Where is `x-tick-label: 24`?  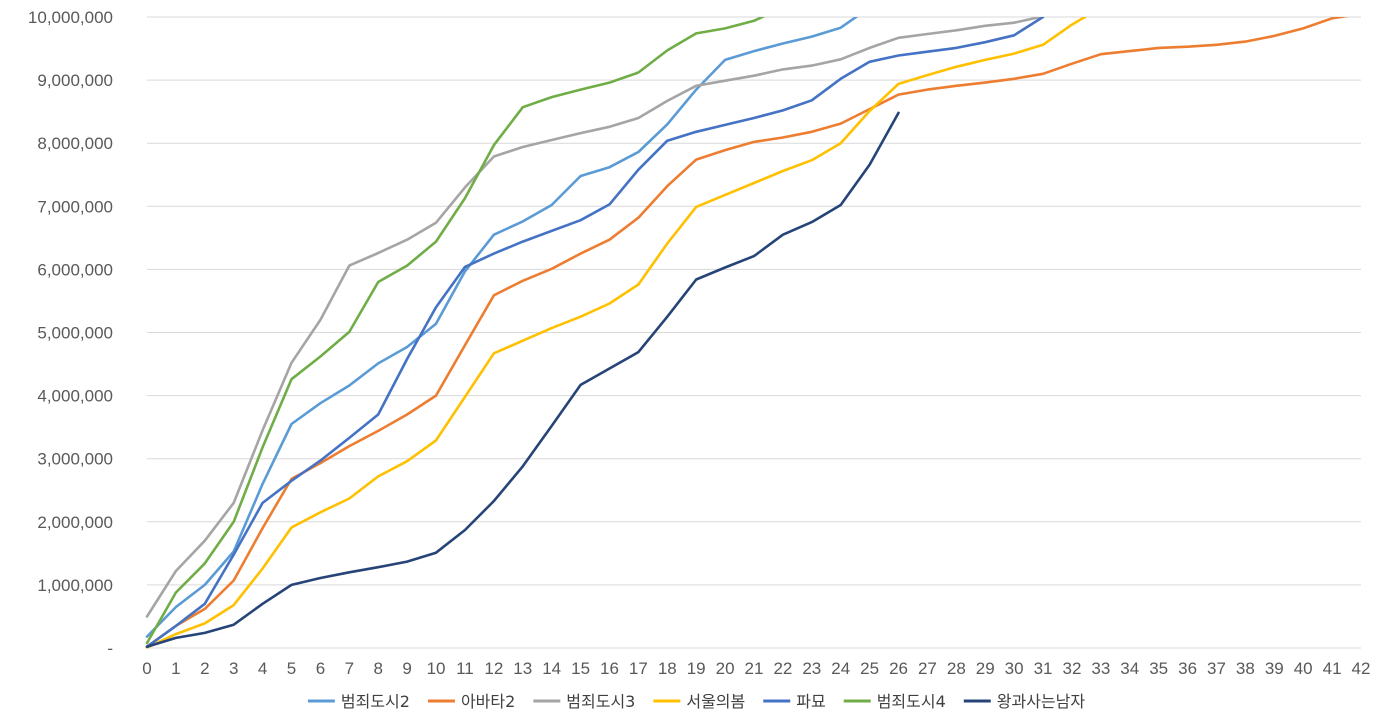
x-tick-label: 24 is located at coordinates (840, 668).